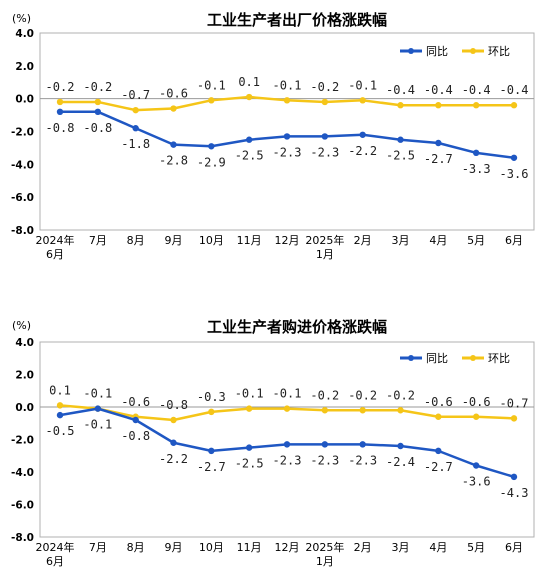 The image size is (552, 587). What do you see at coordinates (324, 240) in the screenshot?
I see `x-tick-label: 2025年` at bounding box center [324, 240].